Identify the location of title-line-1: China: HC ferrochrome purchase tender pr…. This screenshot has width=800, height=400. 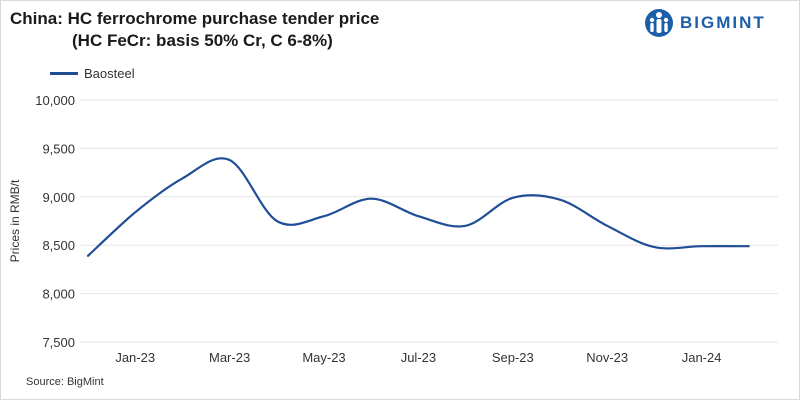
(195, 18).